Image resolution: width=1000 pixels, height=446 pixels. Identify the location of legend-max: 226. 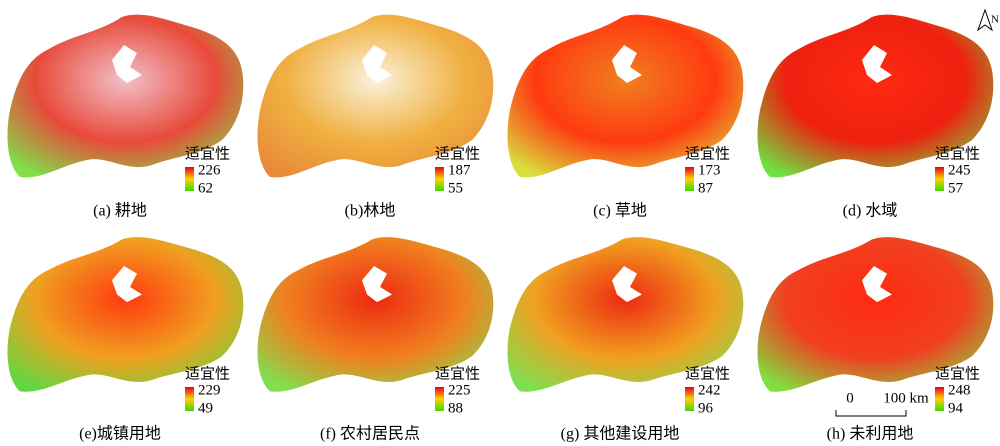
(209, 170).